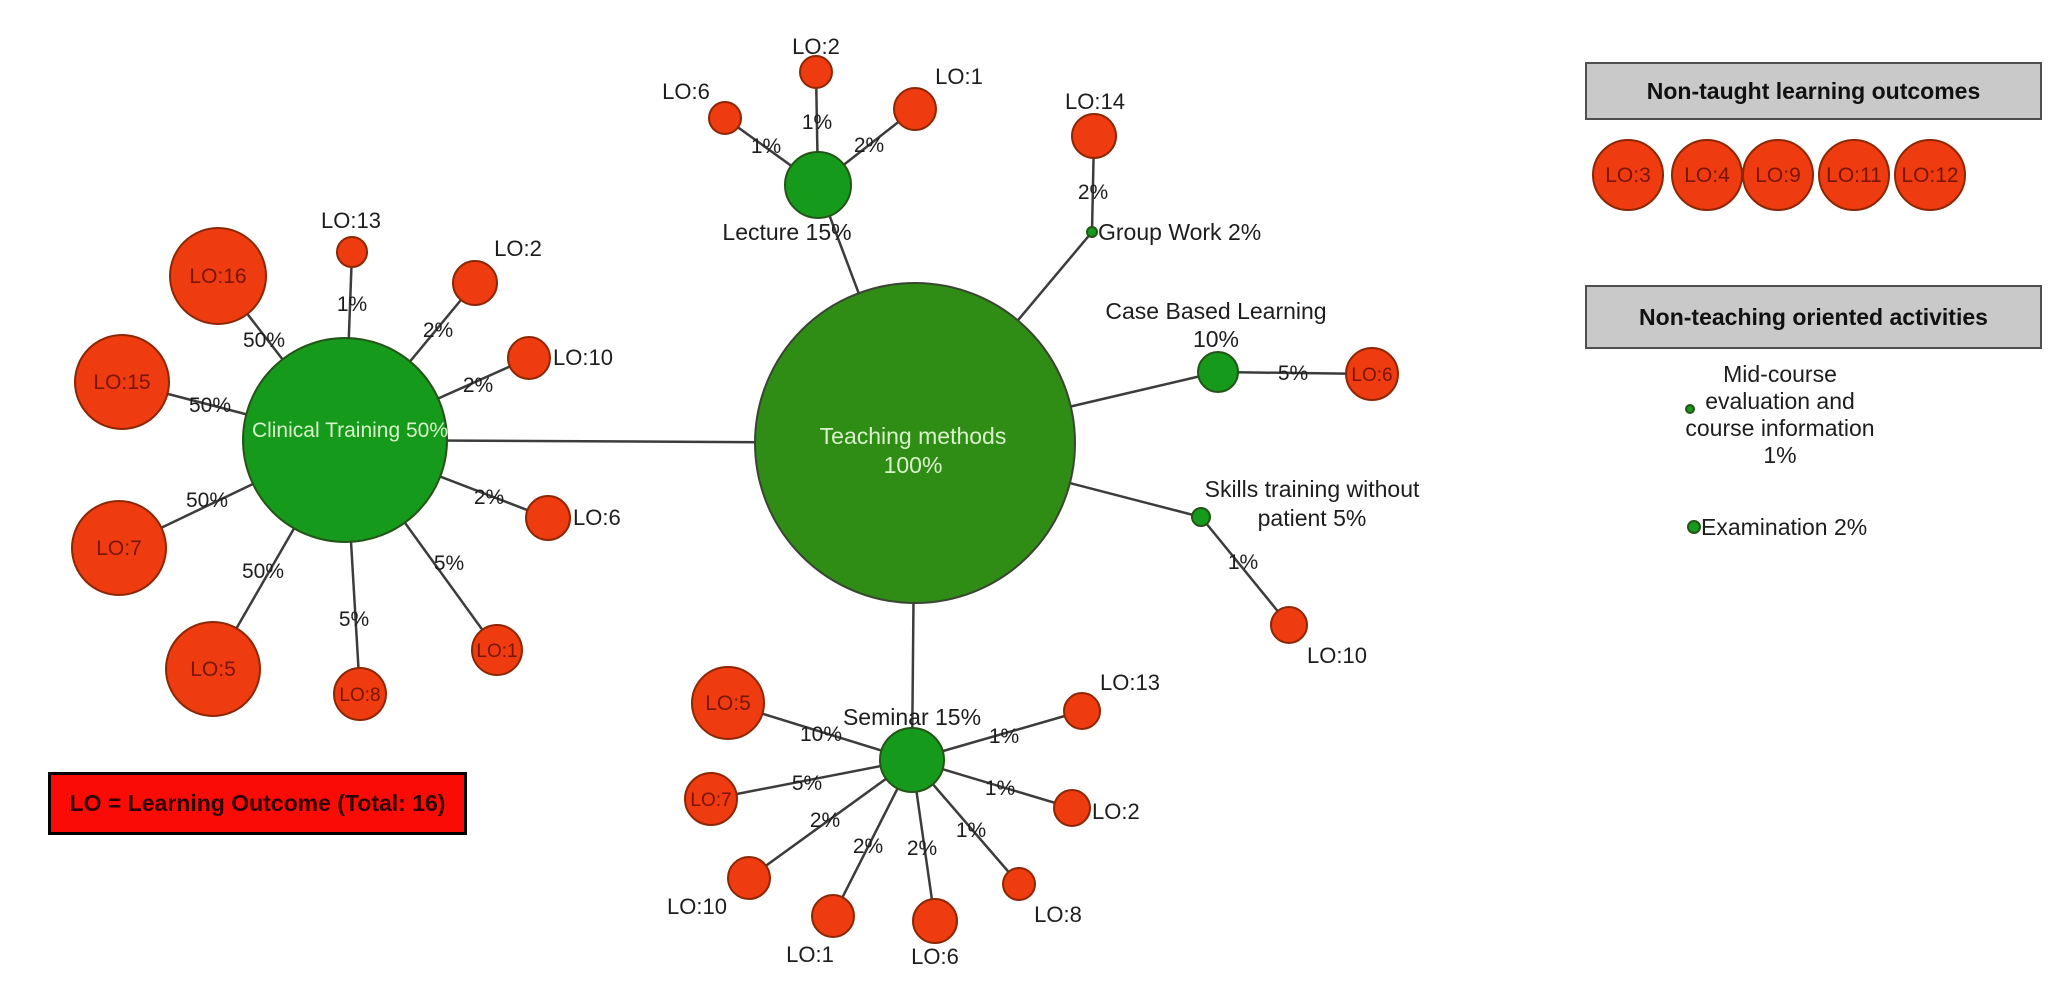 Image resolution: width=2059 pixels, height=1001 pixels. I want to click on node-sem-lo7, so click(711, 799).